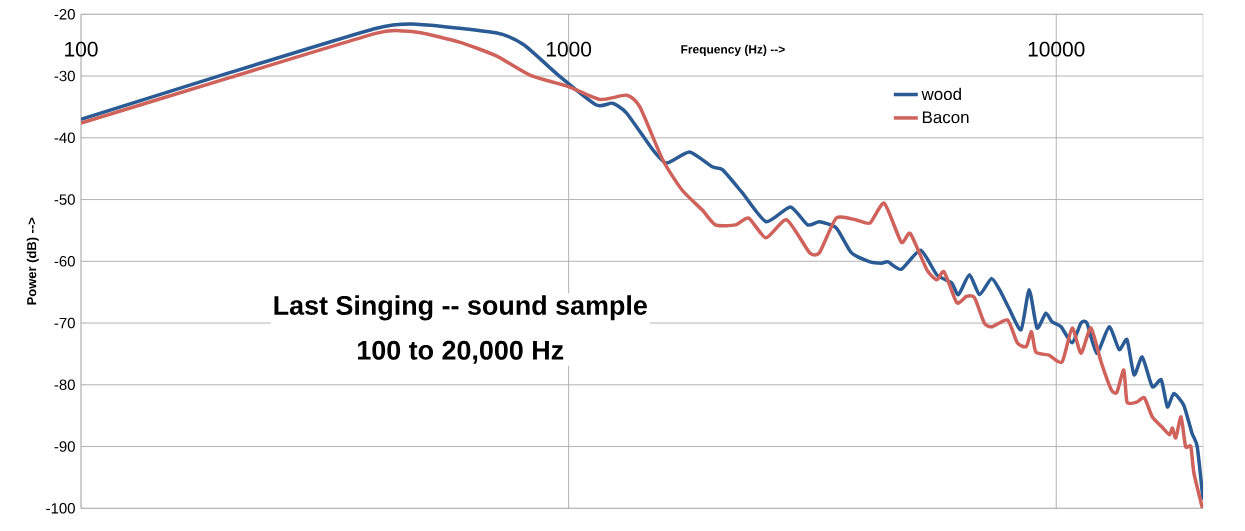 The height and width of the screenshot is (531, 1245). Describe the element at coordinates (64, 261) in the screenshot. I see `y-tick-label: -60` at that location.